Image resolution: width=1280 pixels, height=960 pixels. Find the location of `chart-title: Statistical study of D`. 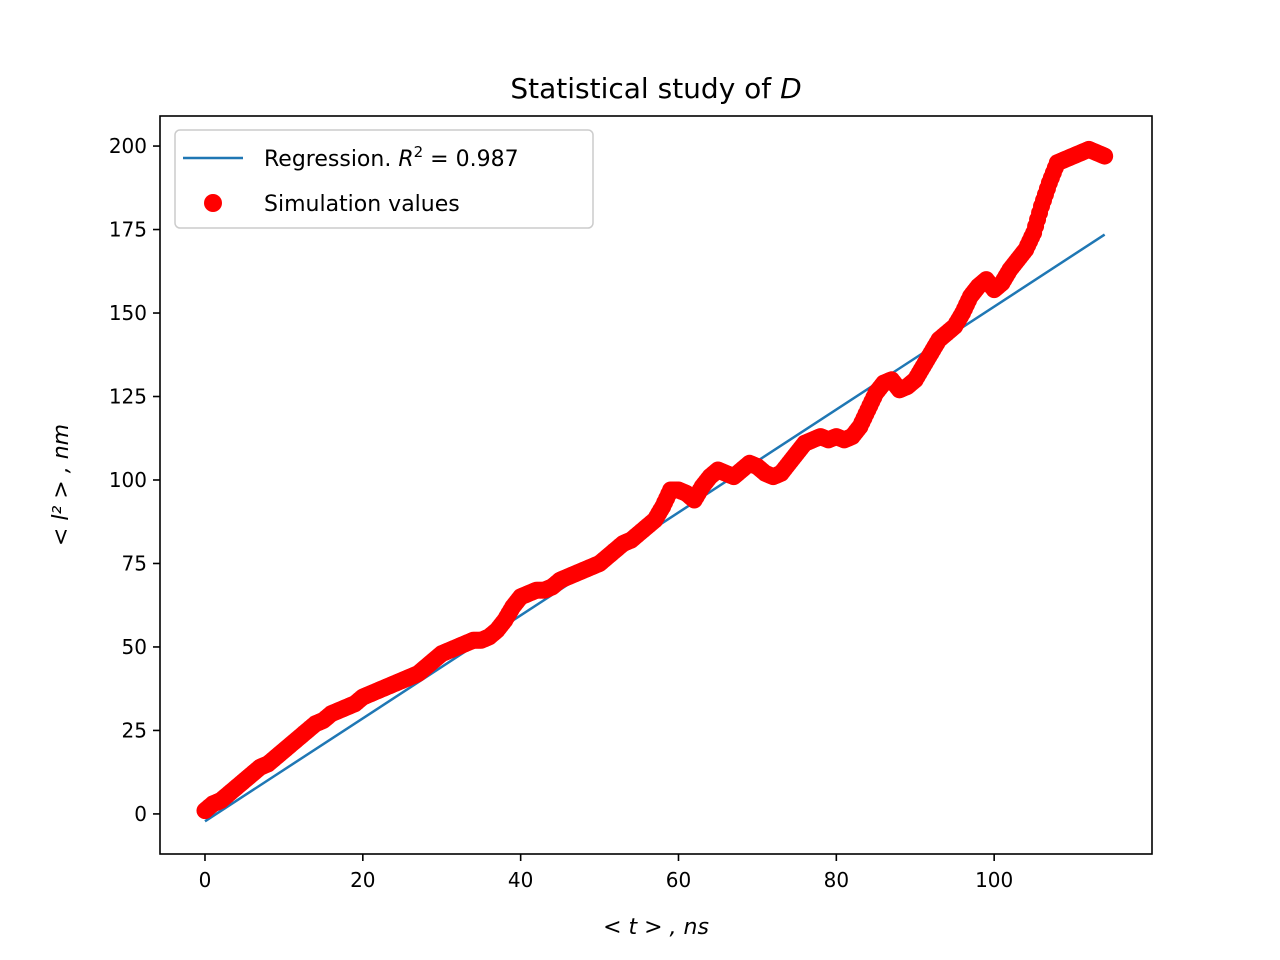

chart-title: Statistical study of D is located at coordinates (655, 88).